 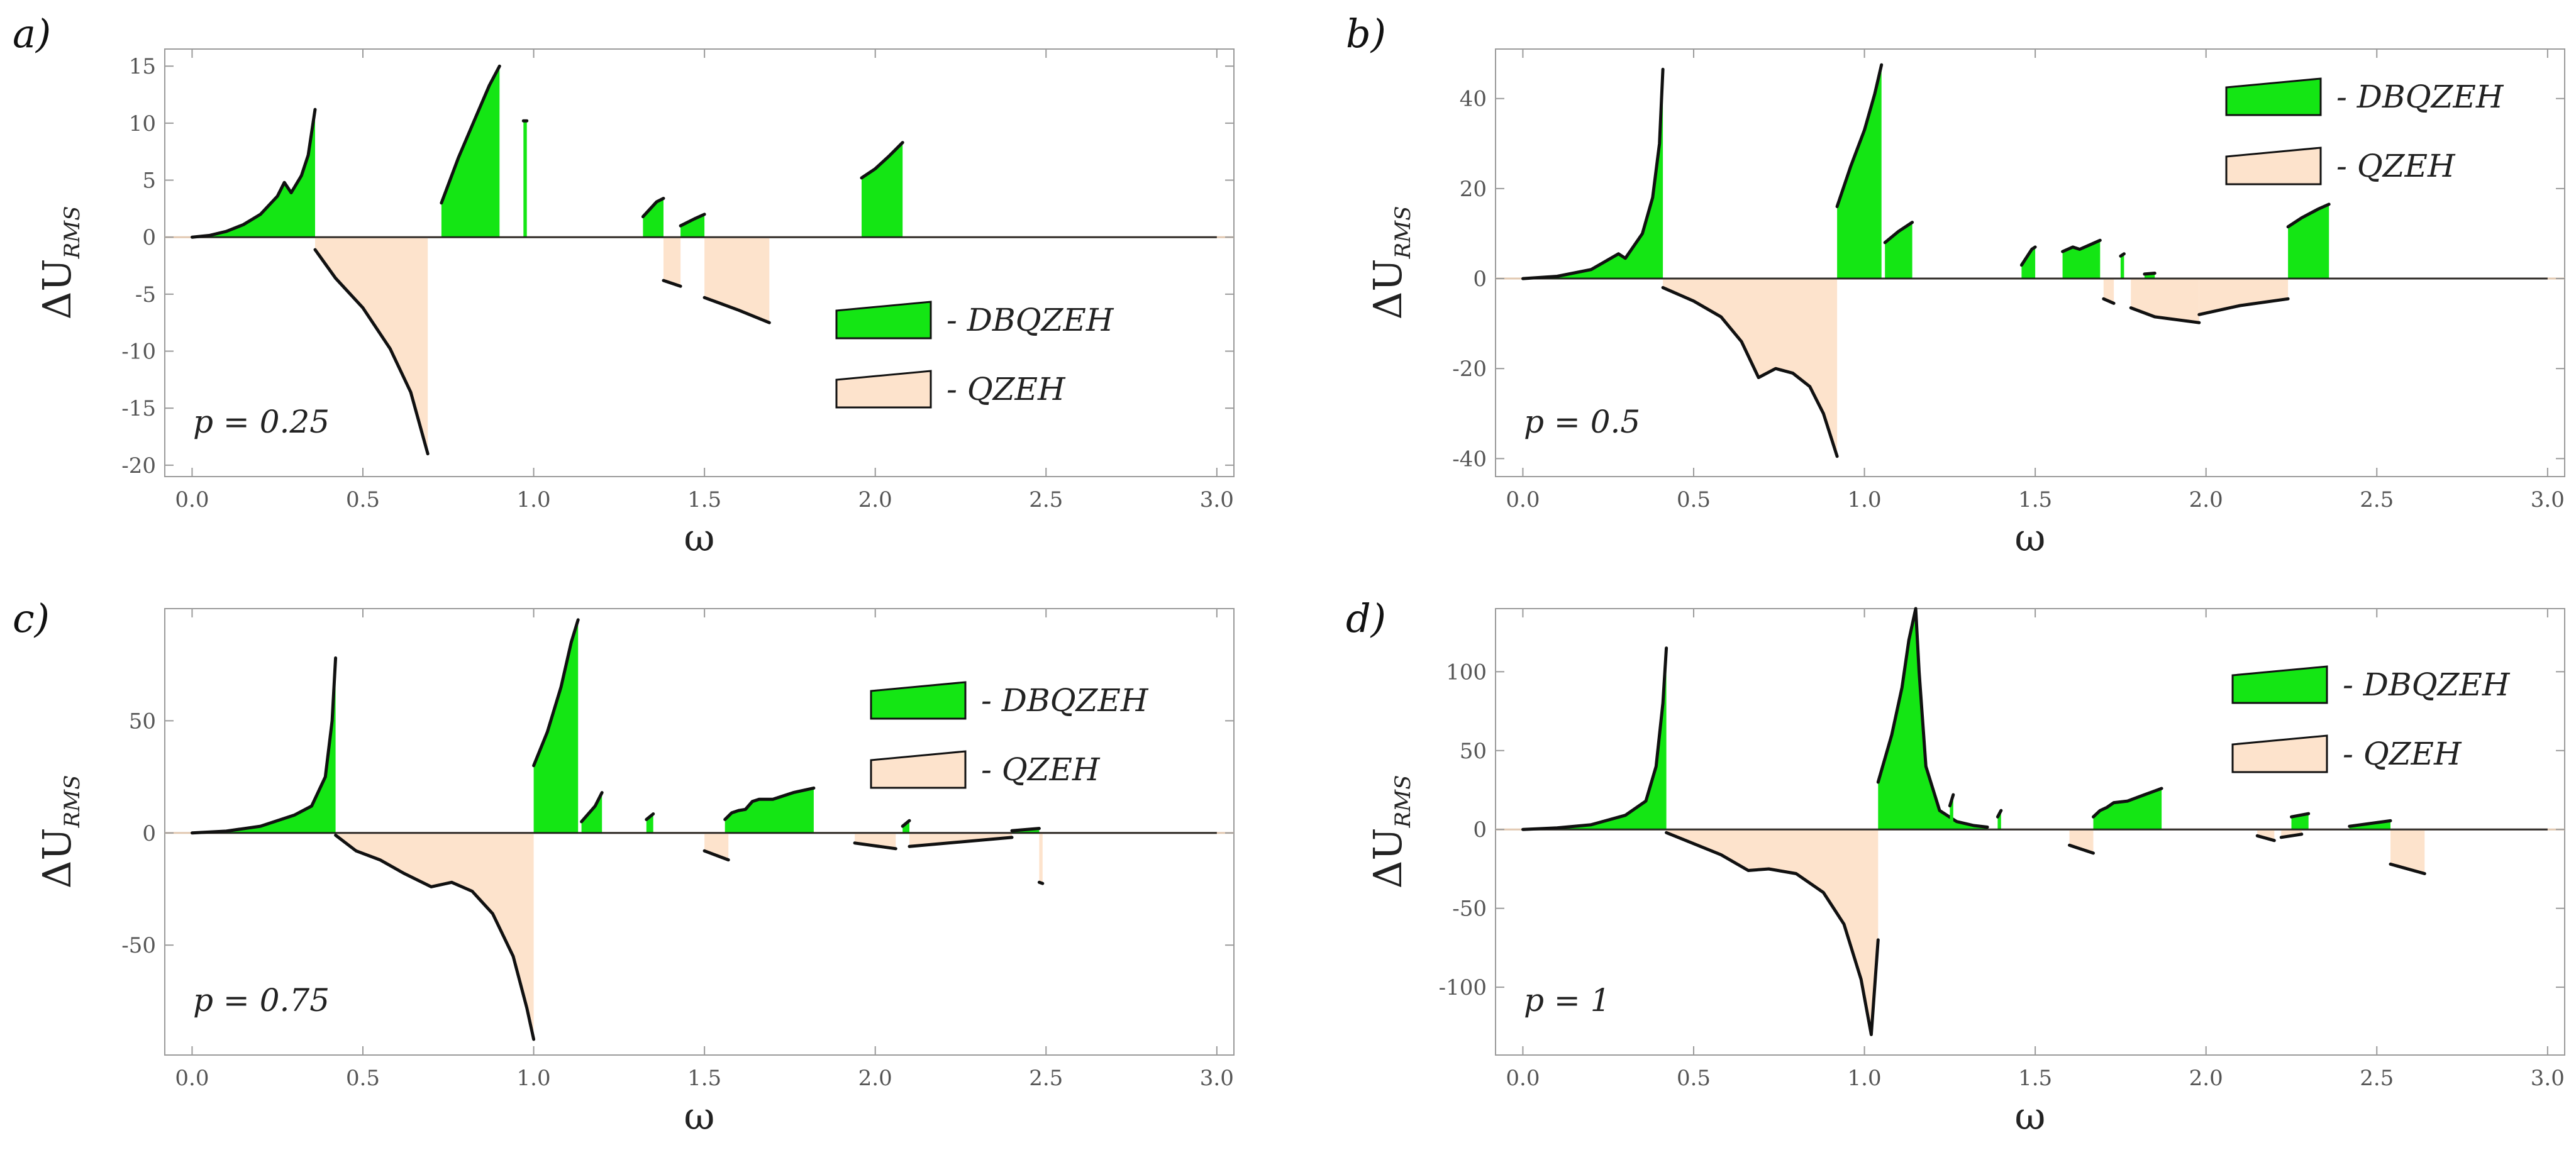 I want to click on legend: - DBQZEH - QZEH, so click(x=974, y=355).